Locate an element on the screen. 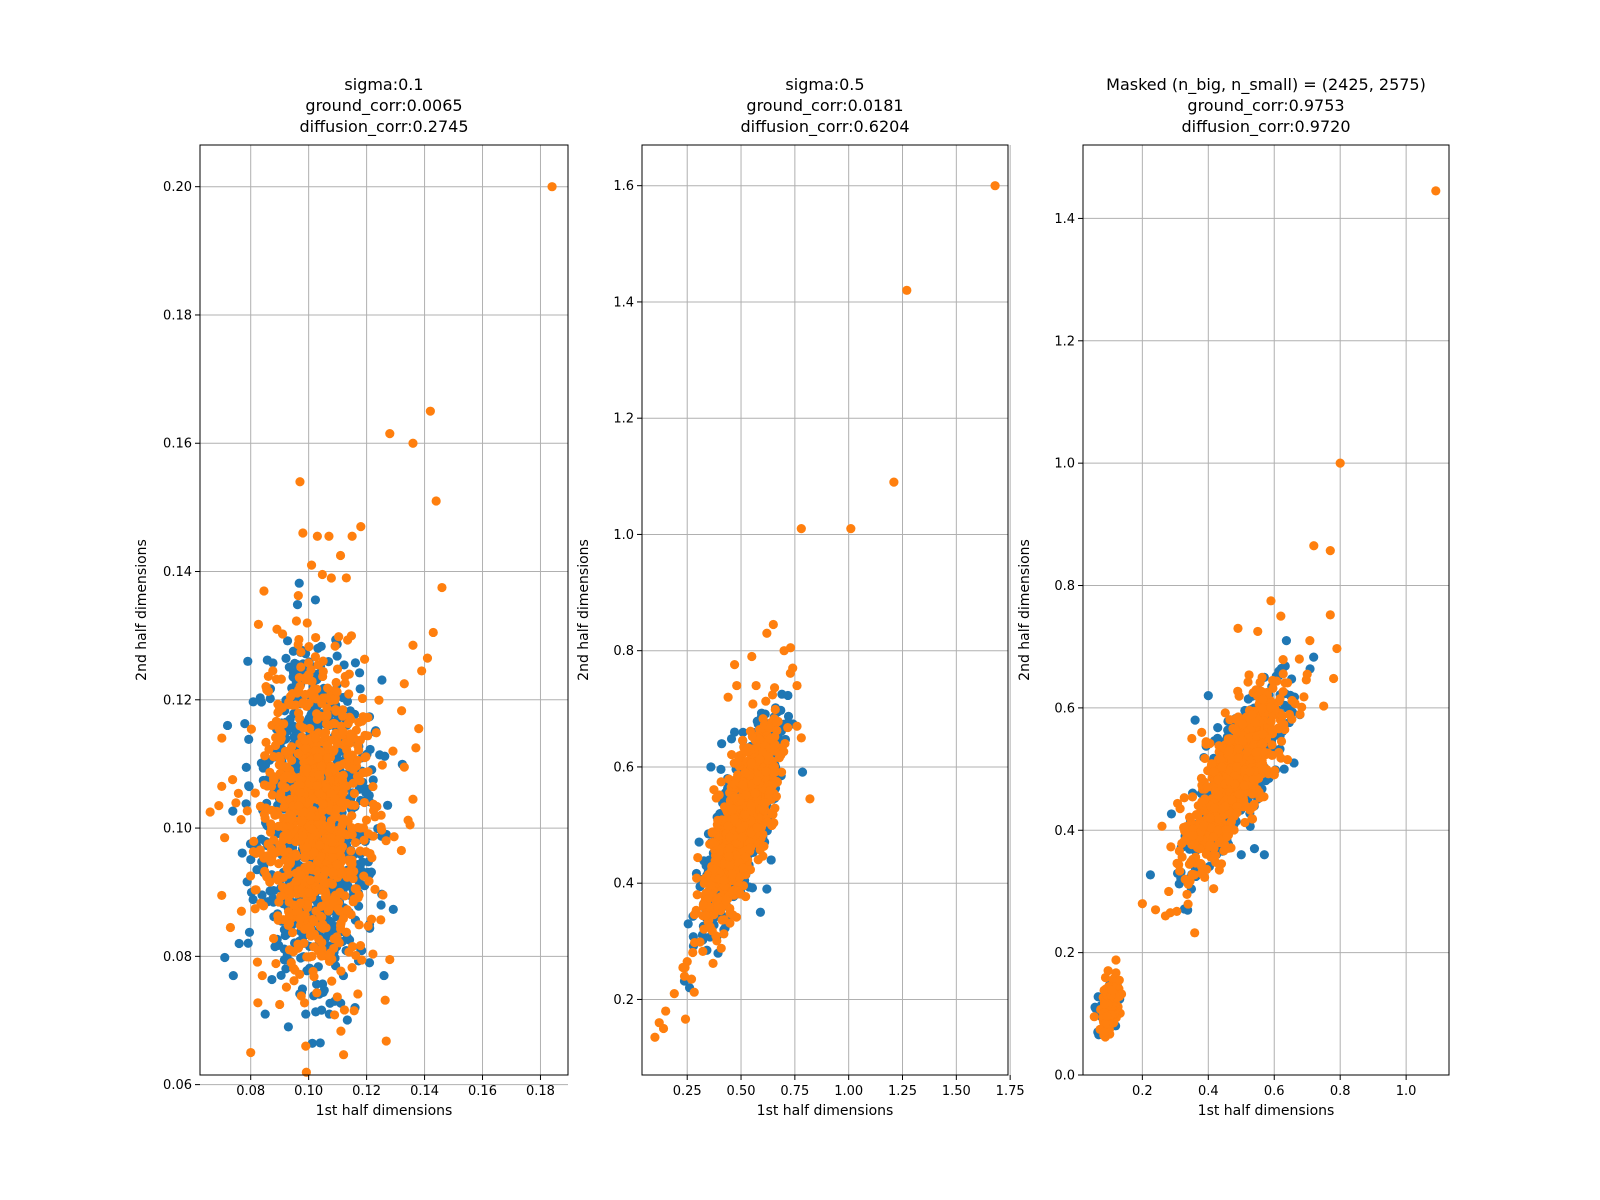  x-tick-label: 0.14 is located at coordinates (424, 1091).